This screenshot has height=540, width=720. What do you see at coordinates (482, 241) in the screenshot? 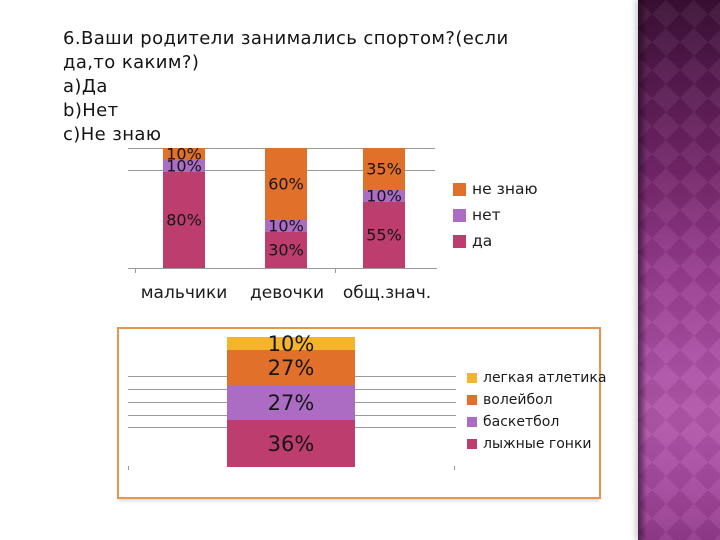
I see `legend-label: да` at bounding box center [482, 241].